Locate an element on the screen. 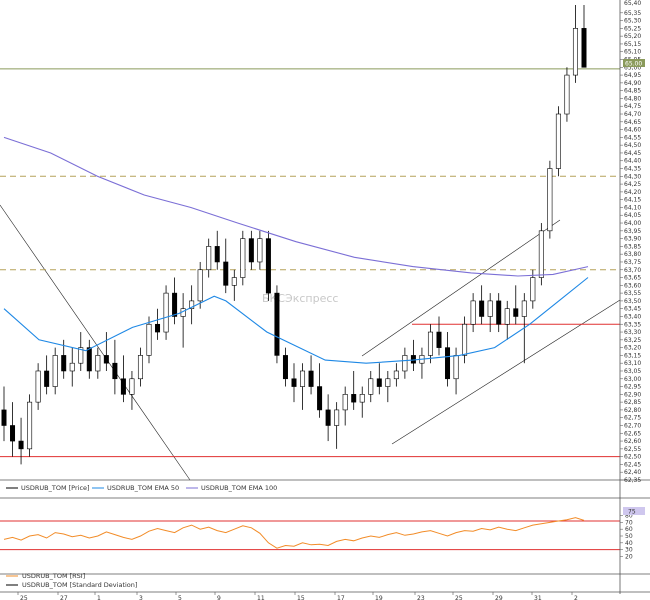 Image resolution: width=650 pixels, height=600 pixels. trend-line is located at coordinates (95, 342).